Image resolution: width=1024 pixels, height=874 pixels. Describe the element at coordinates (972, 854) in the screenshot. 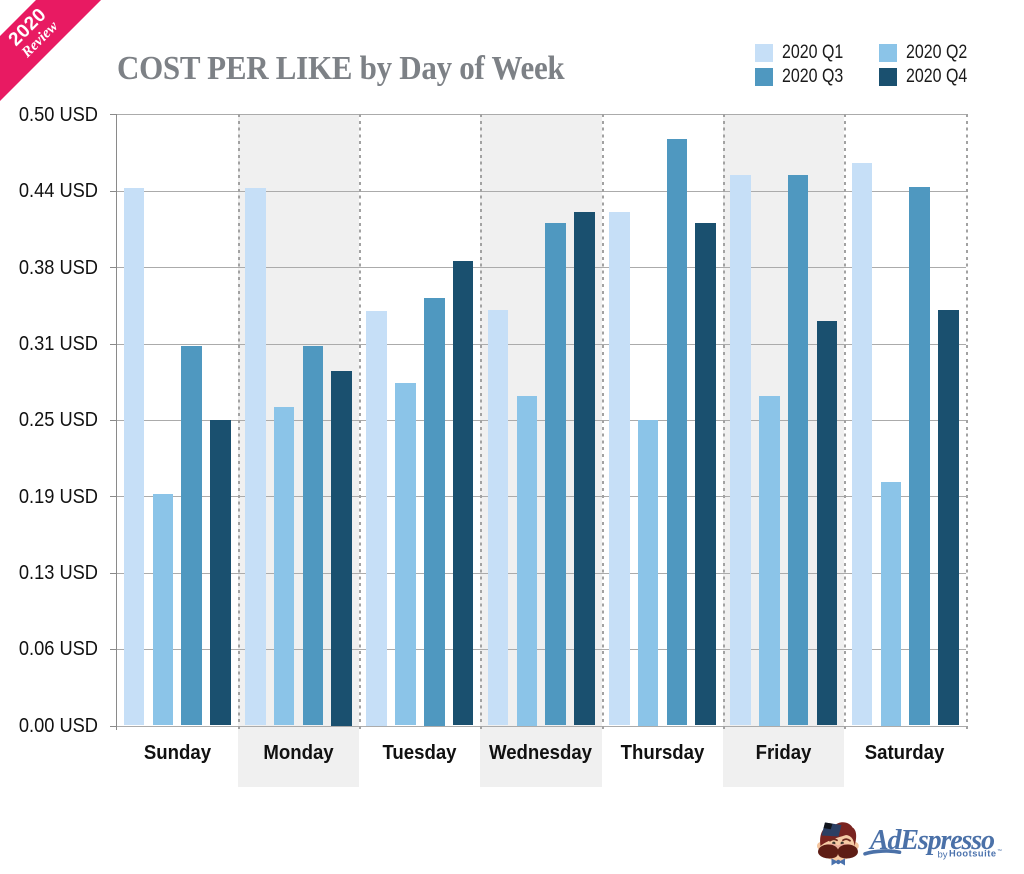

I see `svg-text: Hootsuite` at that location.